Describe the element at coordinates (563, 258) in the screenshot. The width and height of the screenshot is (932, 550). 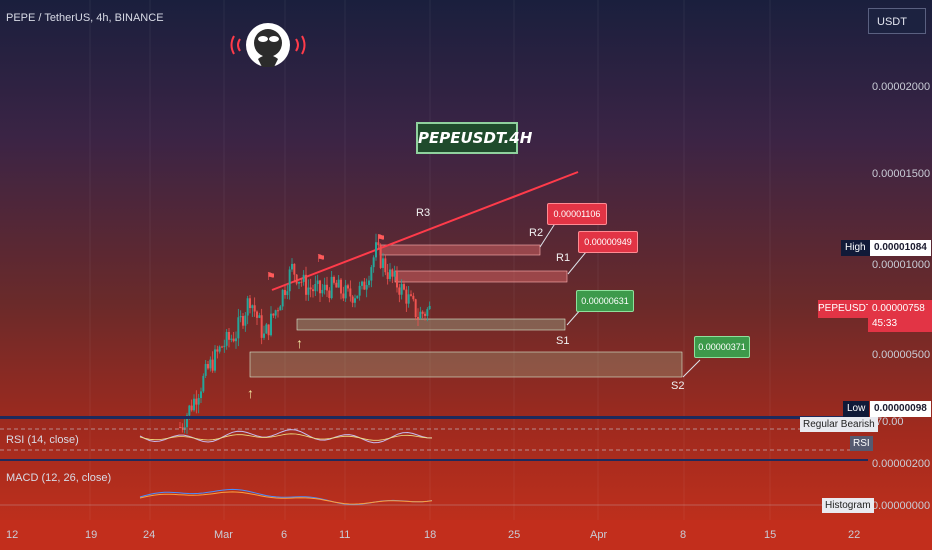
I see `level-label-r1: R1` at that location.